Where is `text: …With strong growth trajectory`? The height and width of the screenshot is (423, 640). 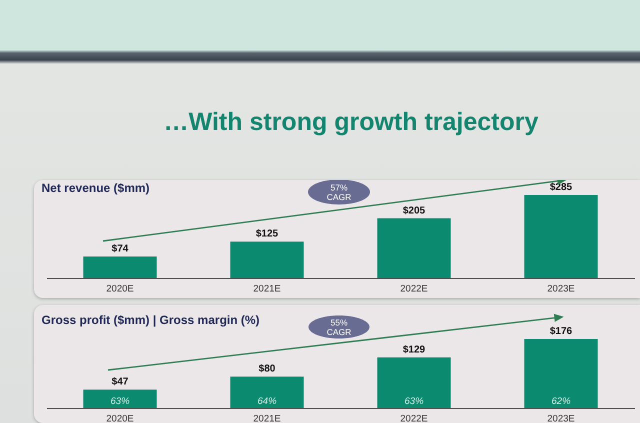 text: …With strong growth trajectory is located at coordinates (351, 122).